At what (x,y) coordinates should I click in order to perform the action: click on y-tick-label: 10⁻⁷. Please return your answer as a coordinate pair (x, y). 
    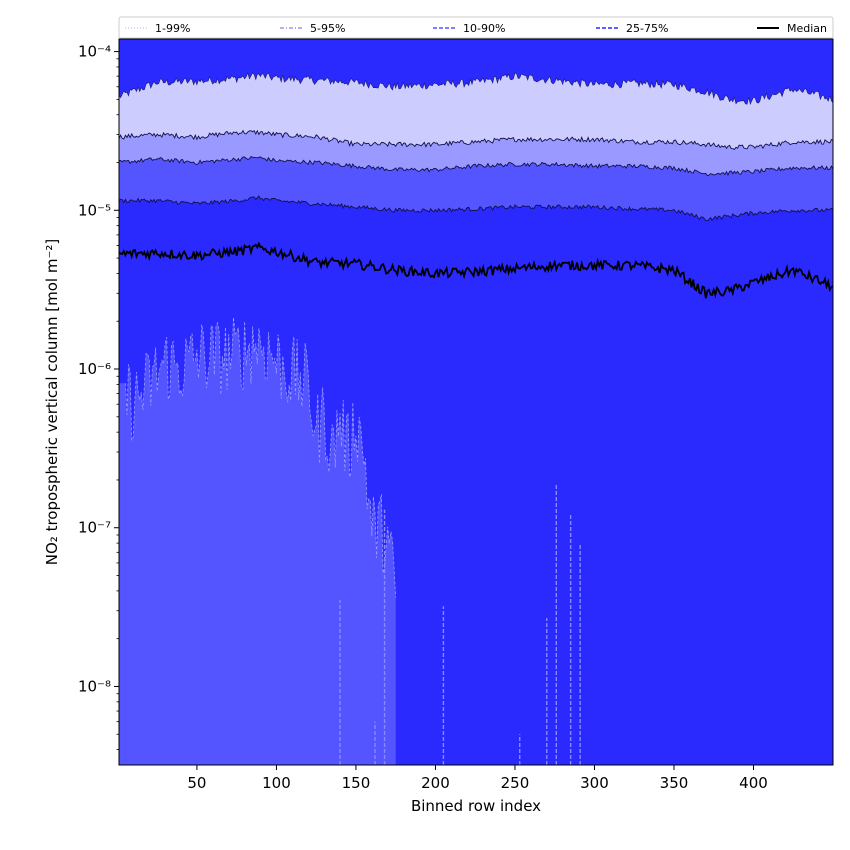
    Looking at the image, I should click on (94, 528).